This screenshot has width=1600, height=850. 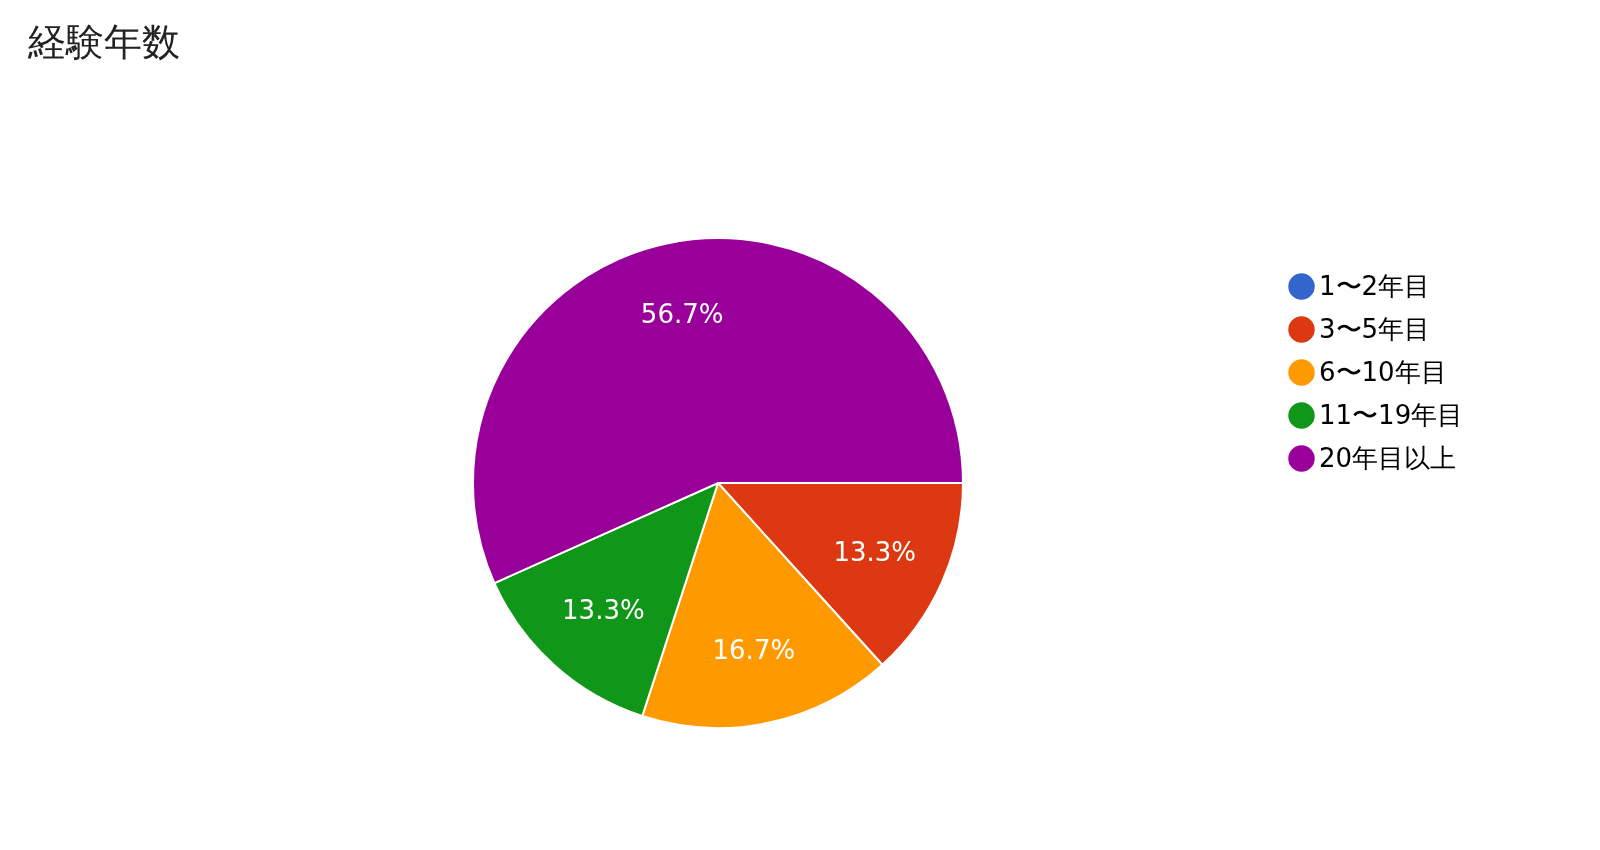 I want to click on text: 経験年数, so click(x=103, y=42).